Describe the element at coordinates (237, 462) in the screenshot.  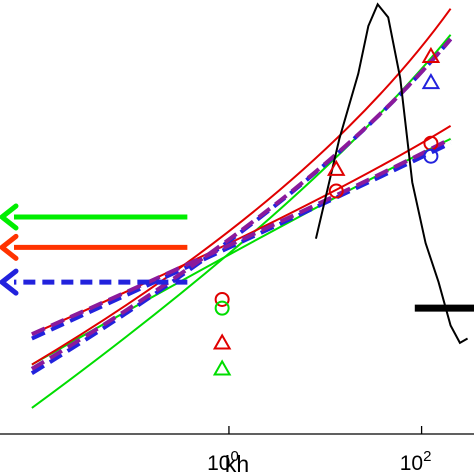
I see `x-axis-label: kh` at that location.